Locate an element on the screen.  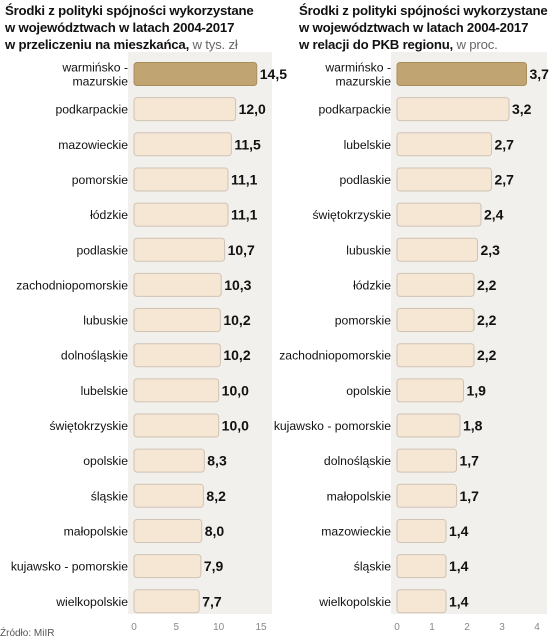
value-label: 1,8 is located at coordinates (473, 426).